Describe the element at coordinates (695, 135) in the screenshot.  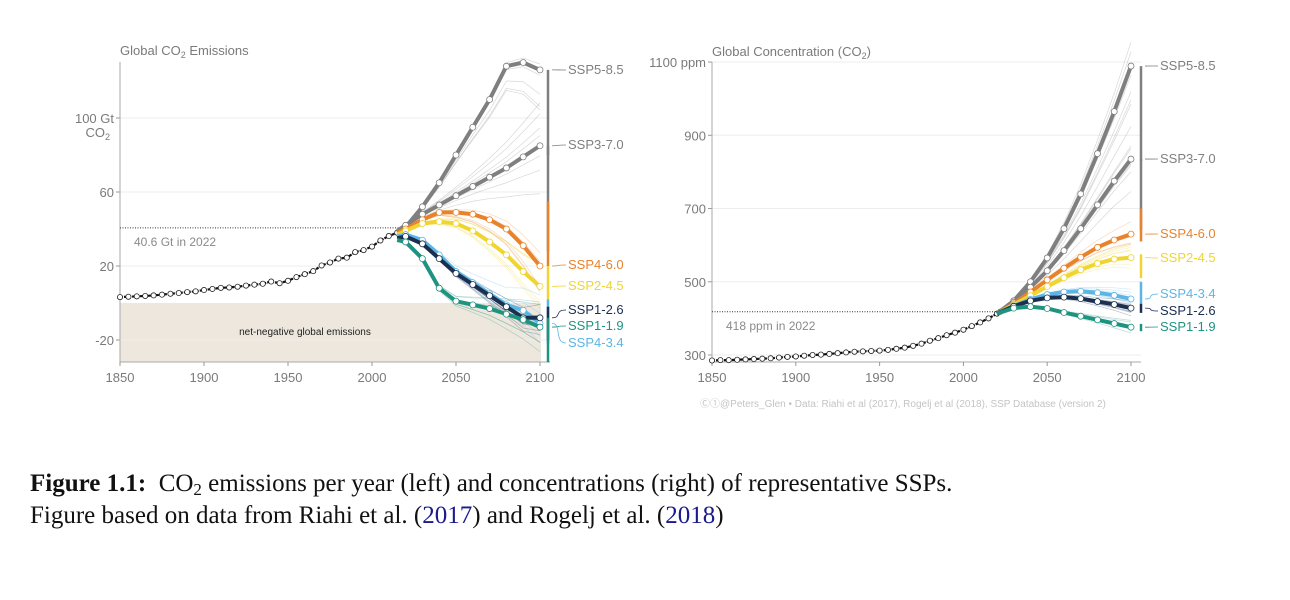
I see `y-tick-label: 900` at that location.